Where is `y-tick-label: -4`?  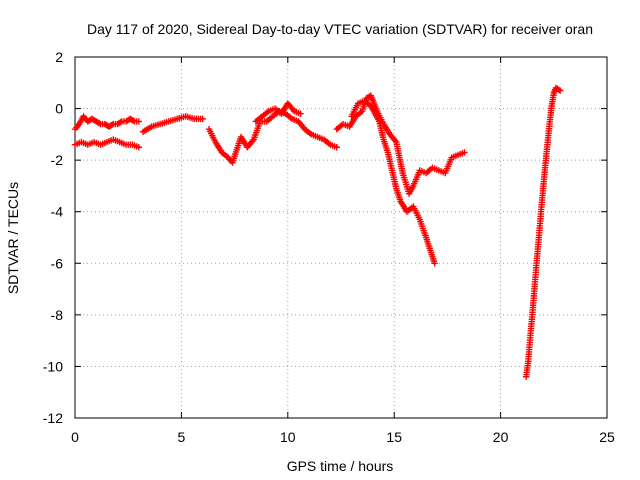
y-tick-label: -4 is located at coordinates (57, 212).